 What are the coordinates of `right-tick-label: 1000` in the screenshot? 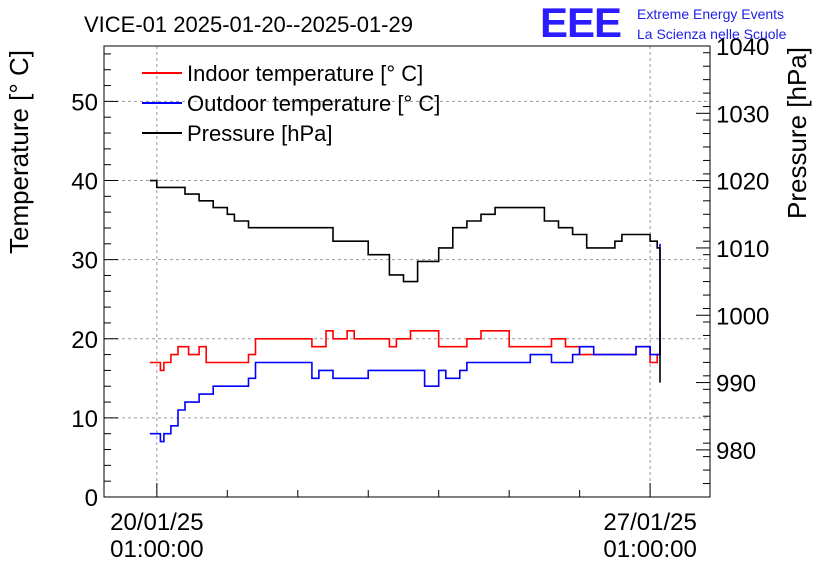 It's located at (742, 316).